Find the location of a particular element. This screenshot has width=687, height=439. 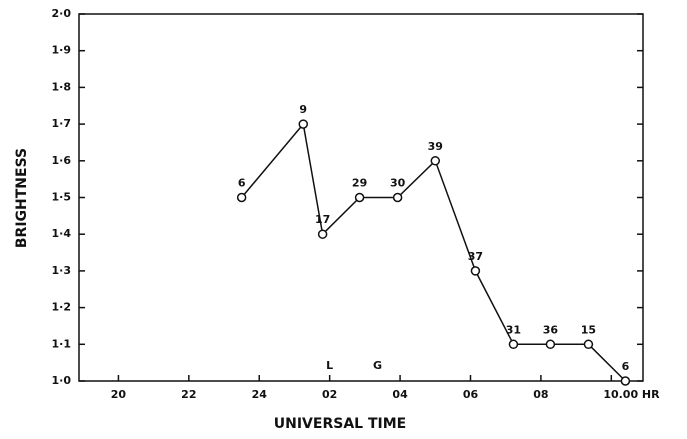

point-label: 9 is located at coordinates (303, 109).